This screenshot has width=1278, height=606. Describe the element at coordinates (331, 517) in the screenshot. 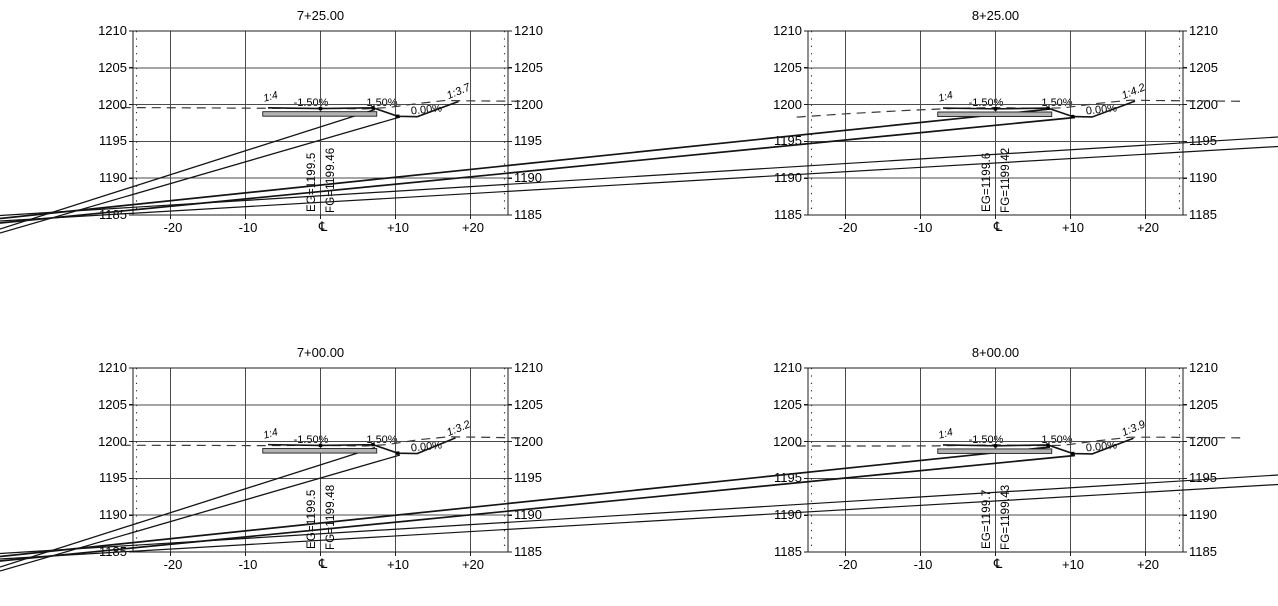

I see `fg-elevation-label: FG=1199.48` at that location.